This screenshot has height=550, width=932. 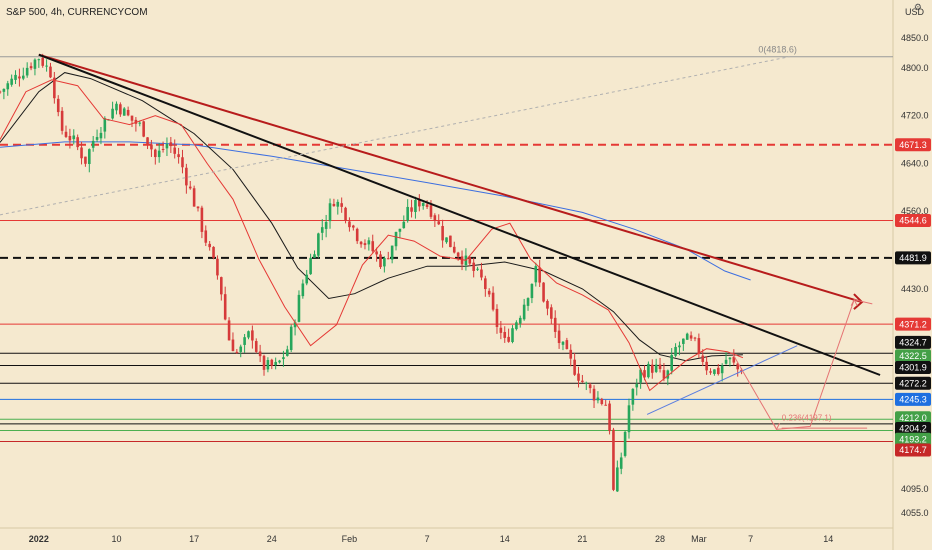 What do you see at coordinates (39, 539) in the screenshot?
I see `x-tick-label-0: 2022` at bounding box center [39, 539].